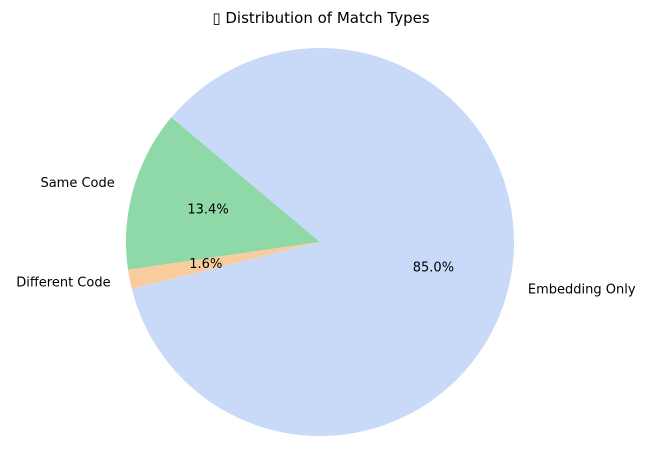  What do you see at coordinates (77, 183) in the screenshot?
I see `slice-label-same-code: Same Code` at bounding box center [77, 183].